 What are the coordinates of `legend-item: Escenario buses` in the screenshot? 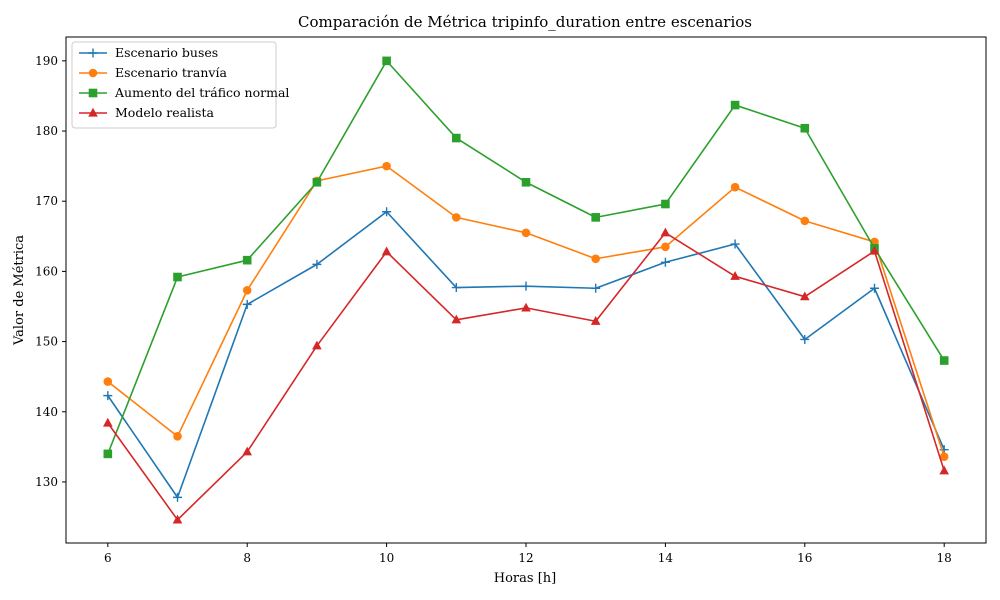 It's located at (148, 52).